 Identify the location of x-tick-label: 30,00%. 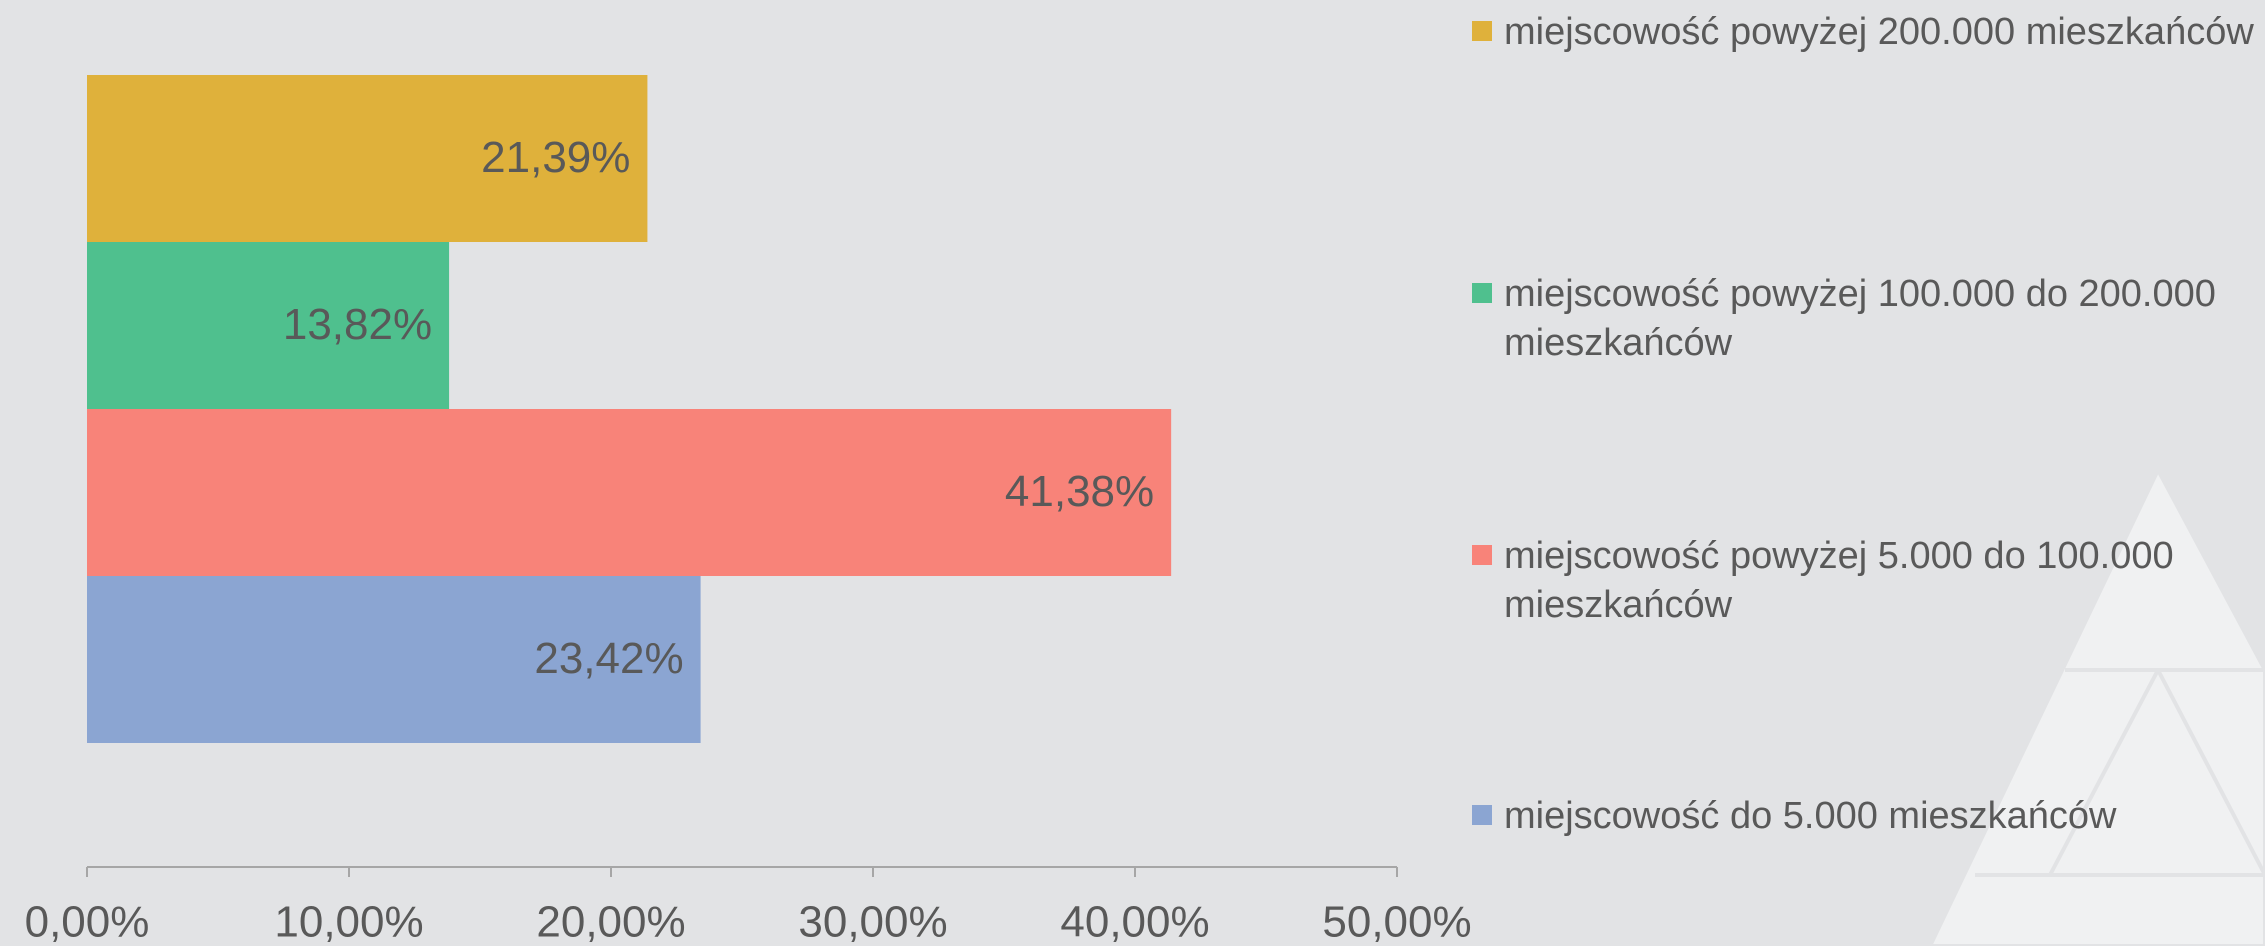
(872, 922).